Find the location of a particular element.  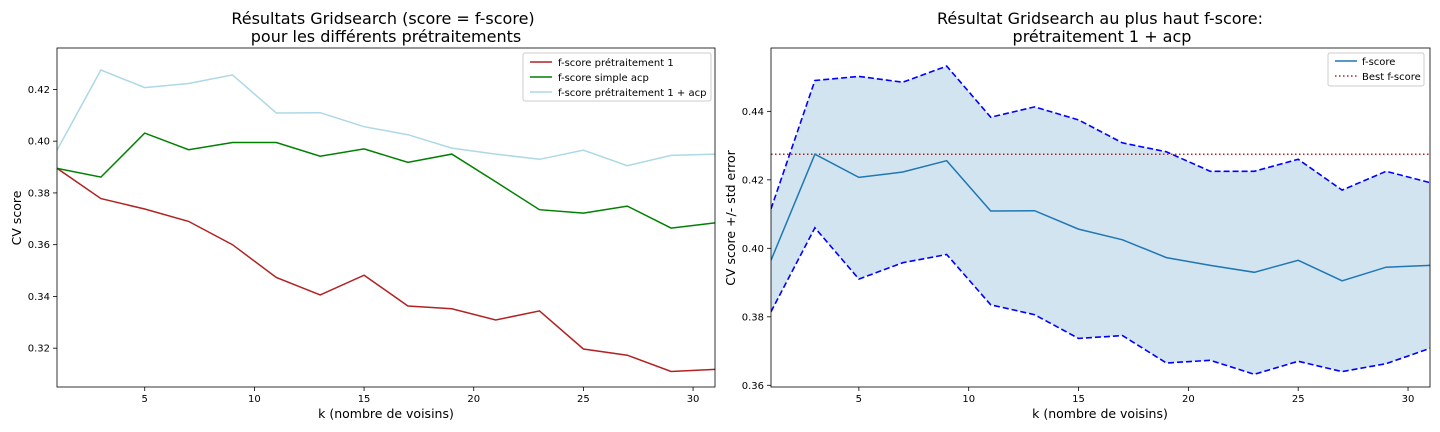

legend-frame is located at coordinates (617, 77).